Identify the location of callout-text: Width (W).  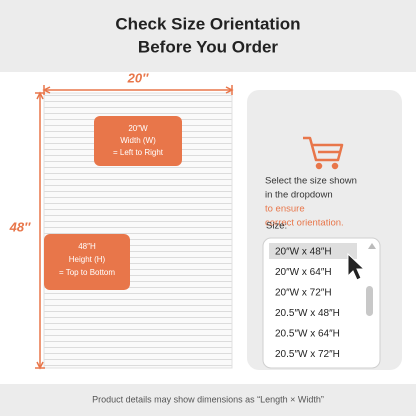
(138, 140).